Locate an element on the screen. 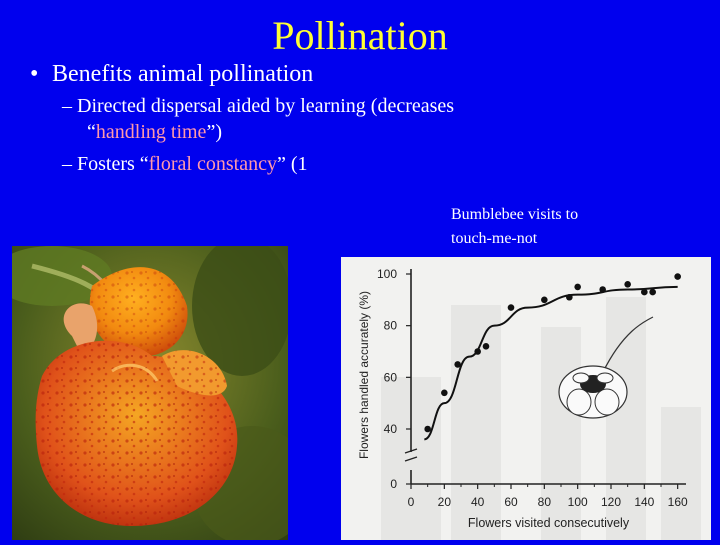 This screenshot has height=545, width=720. x-tick-label: 160 is located at coordinates (678, 502).